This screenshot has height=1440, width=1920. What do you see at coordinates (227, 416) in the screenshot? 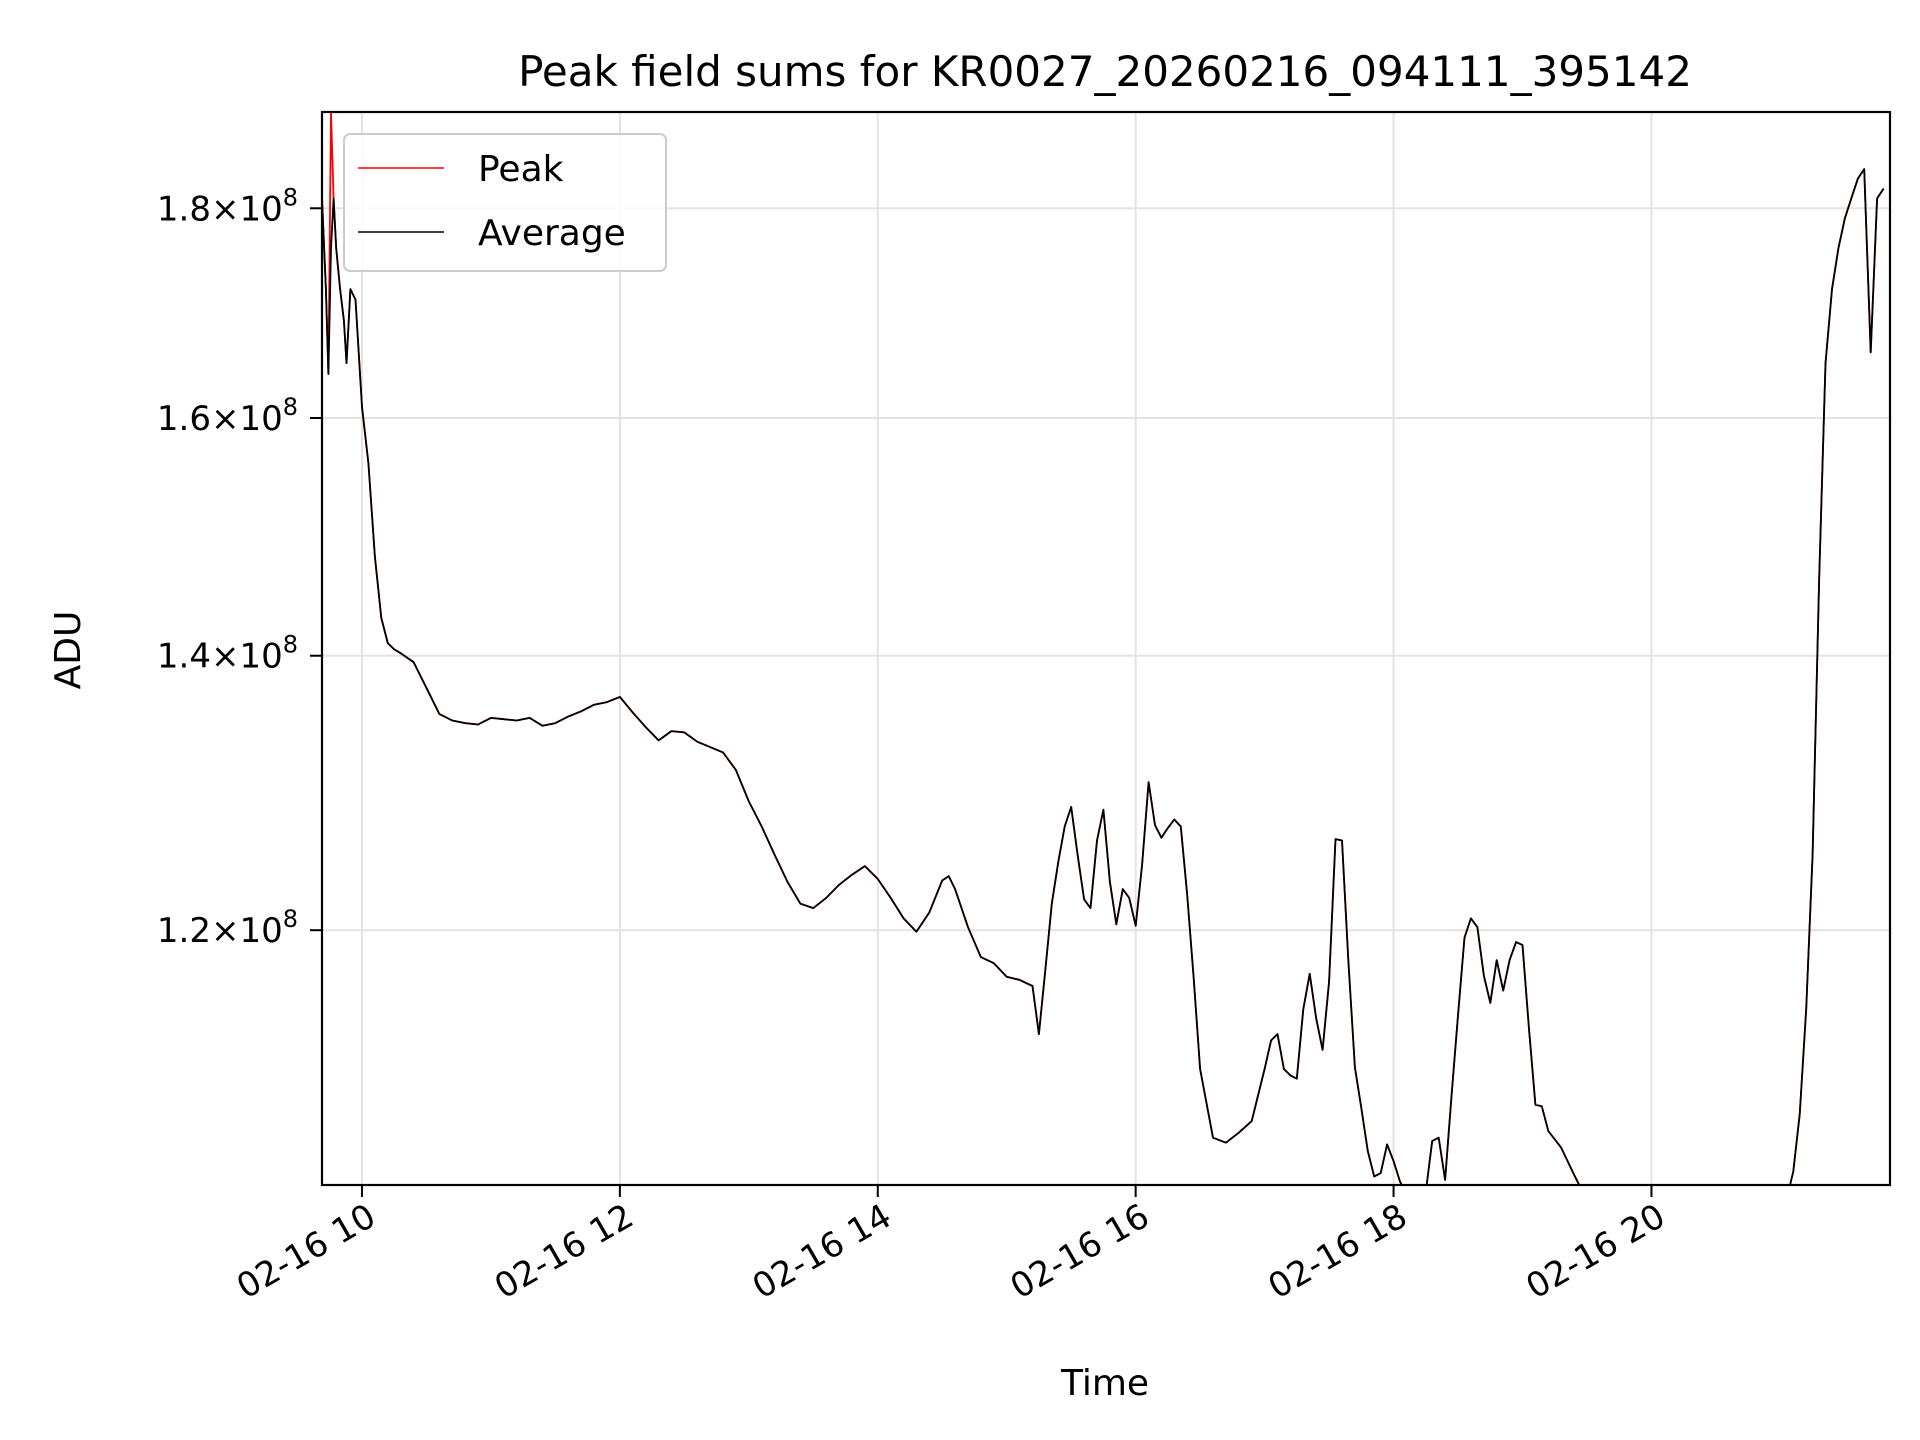
I see `y-tick-label-2: 1.6×108` at bounding box center [227, 416].